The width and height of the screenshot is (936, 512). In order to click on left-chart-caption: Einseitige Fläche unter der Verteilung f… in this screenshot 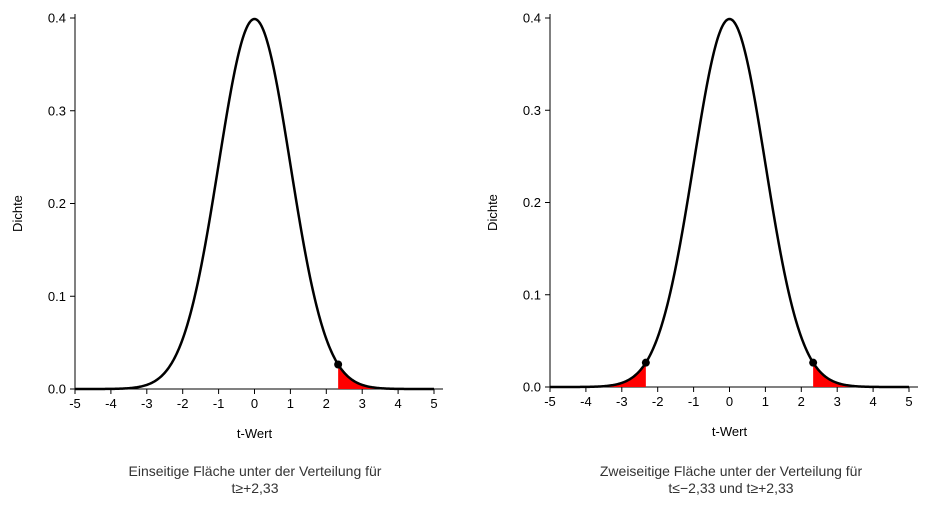, I will do `click(255, 480)`.